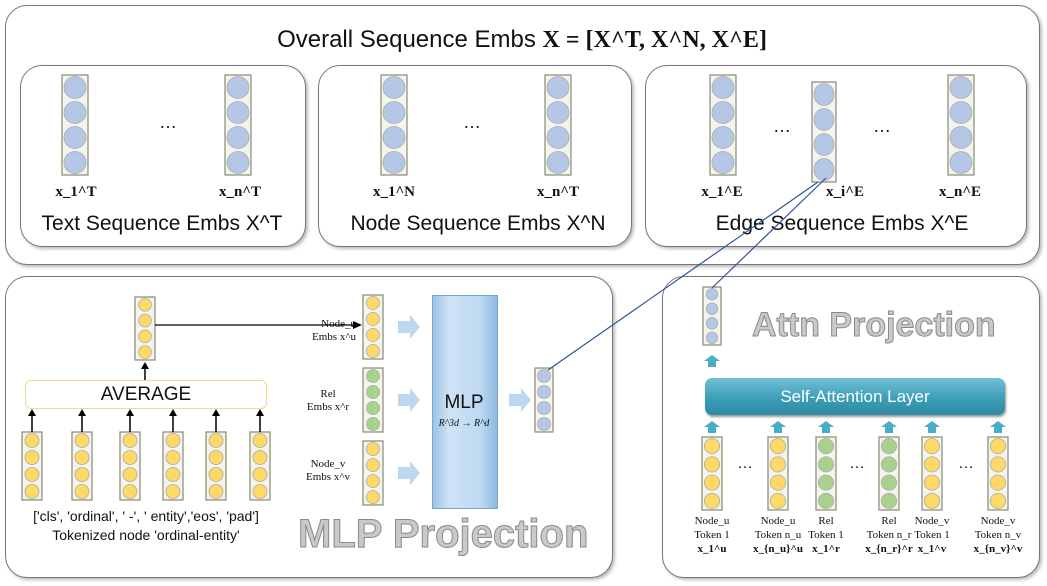 Image resolution: width=1047 pixels, height=586 pixels. Describe the element at coordinates (373, 327) in the screenshot. I see `node-u-emb` at that location.